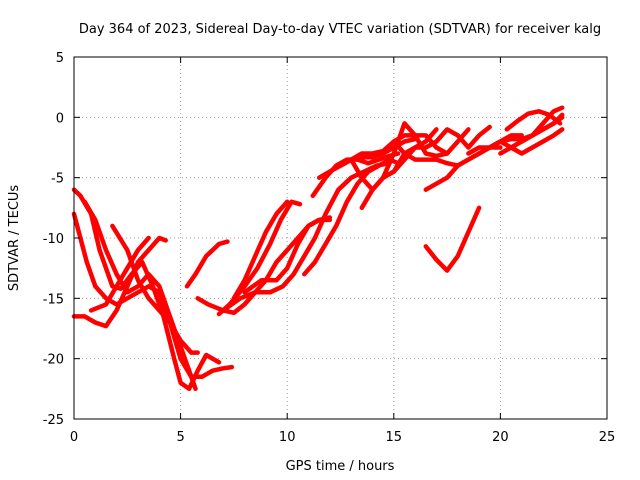 The width and height of the screenshot is (640, 480). I want to click on y-tick-label: -15, so click(53, 299).